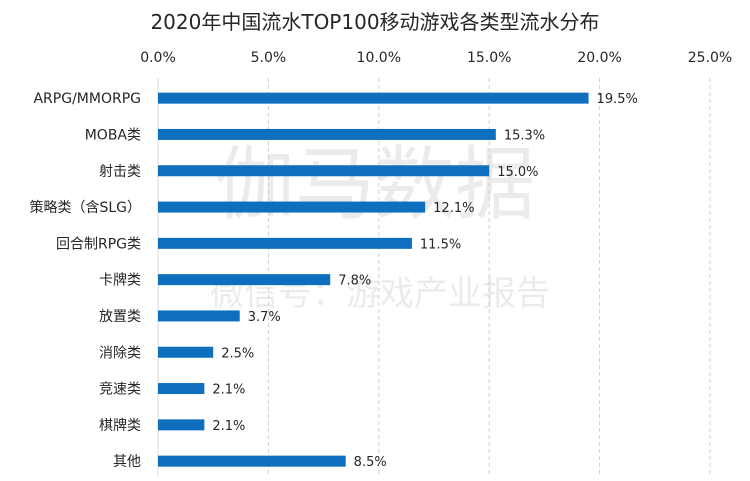  What do you see at coordinates (85, 207) in the screenshot?
I see `category-label: 策略类（含SLG）` at bounding box center [85, 207].